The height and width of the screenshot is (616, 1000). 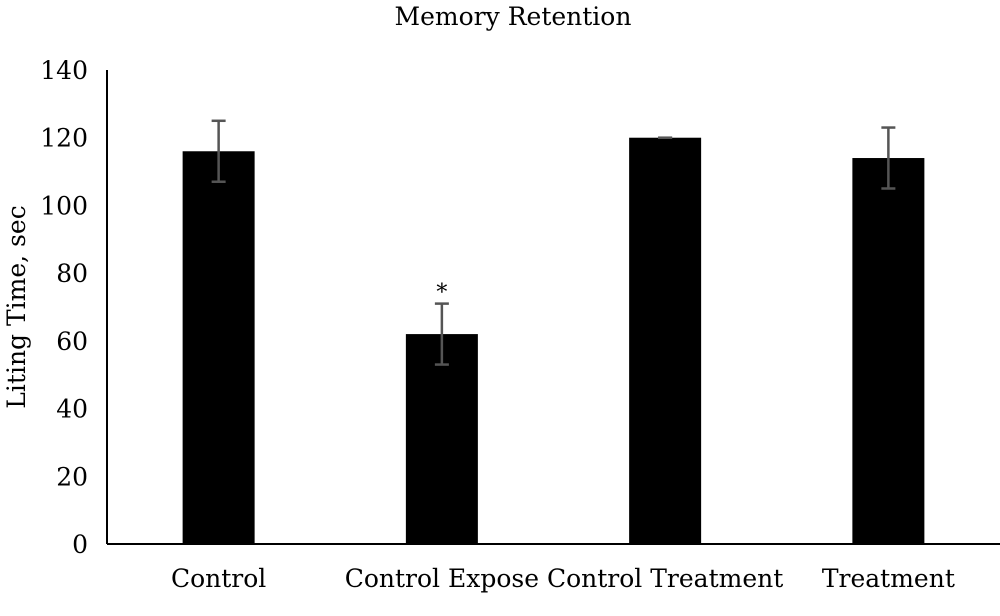 What do you see at coordinates (218, 151) in the screenshot?
I see `error-bar-control` at bounding box center [218, 151].